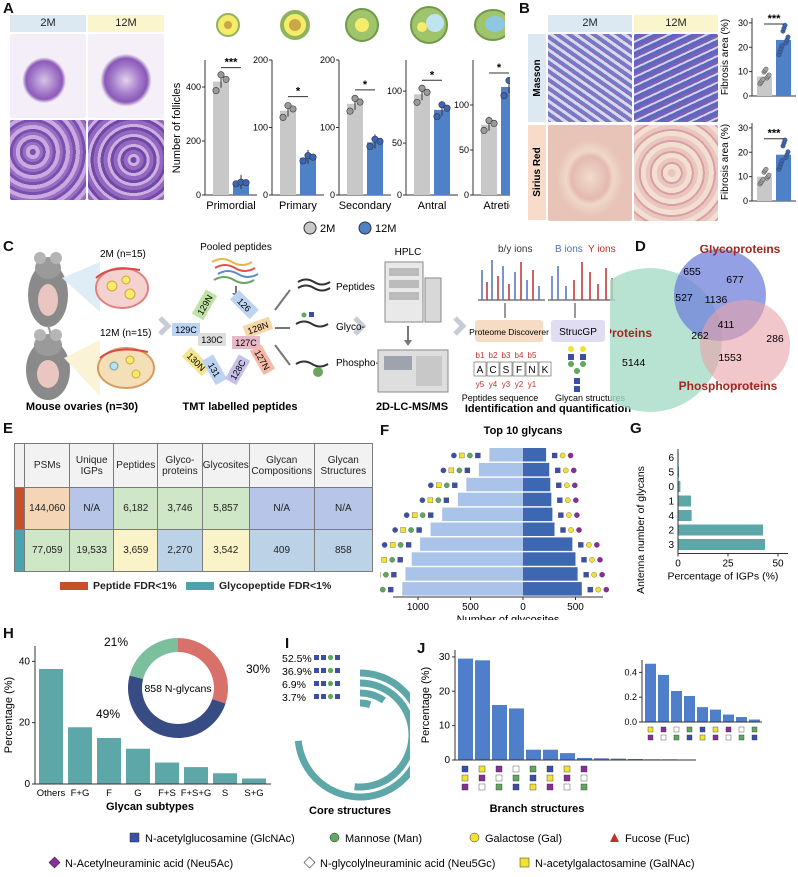  Describe the element at coordinates (281, 550) in the screenshot. I see `cell-r2-comp: 409` at that location.